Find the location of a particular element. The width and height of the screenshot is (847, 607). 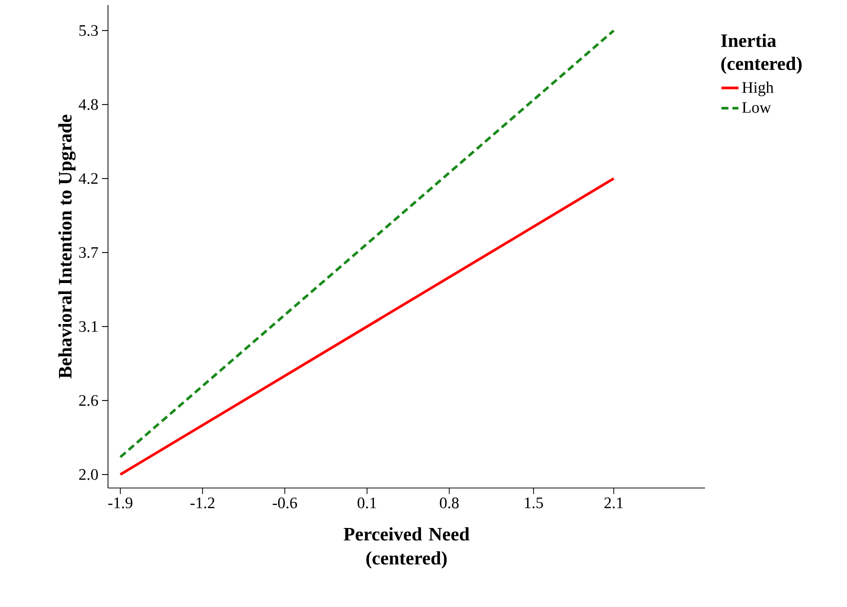

x-tick-label: 0.8 is located at coordinates (449, 503).